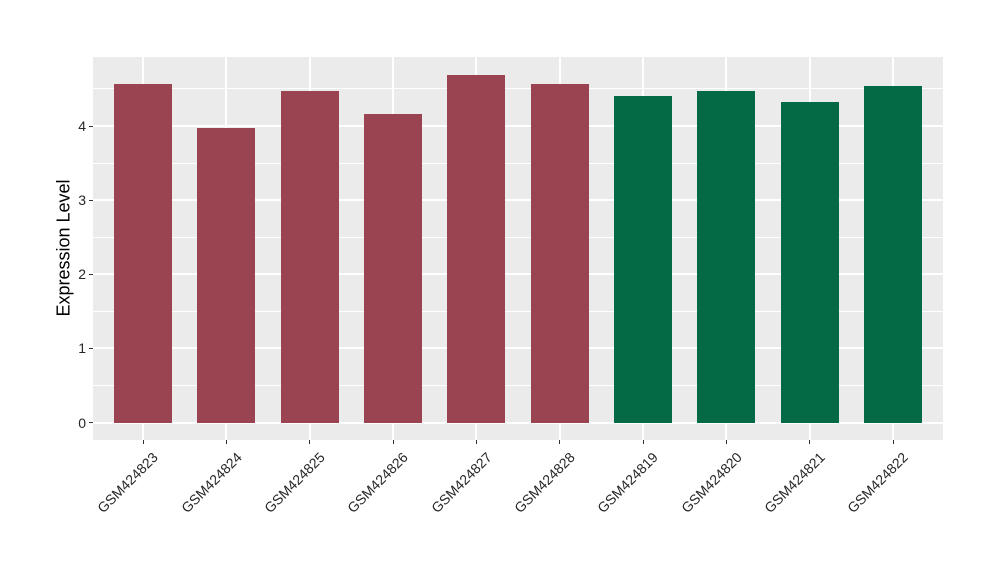  What do you see at coordinates (795, 482) in the screenshot?
I see `x-tick-label: GSM424821` at bounding box center [795, 482].